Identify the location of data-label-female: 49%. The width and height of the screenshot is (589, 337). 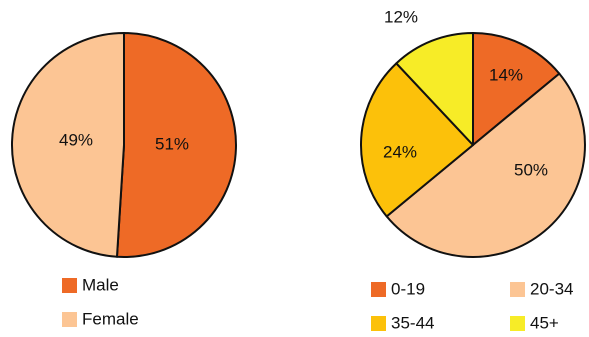
(76, 139).